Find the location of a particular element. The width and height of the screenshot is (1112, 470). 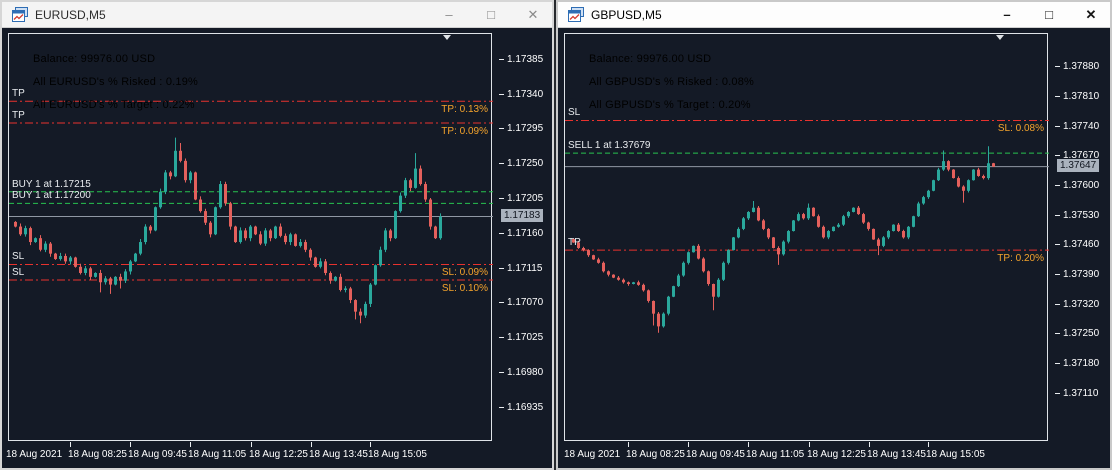

time-label: 18 Aug 12:25 is located at coordinates (836, 454).